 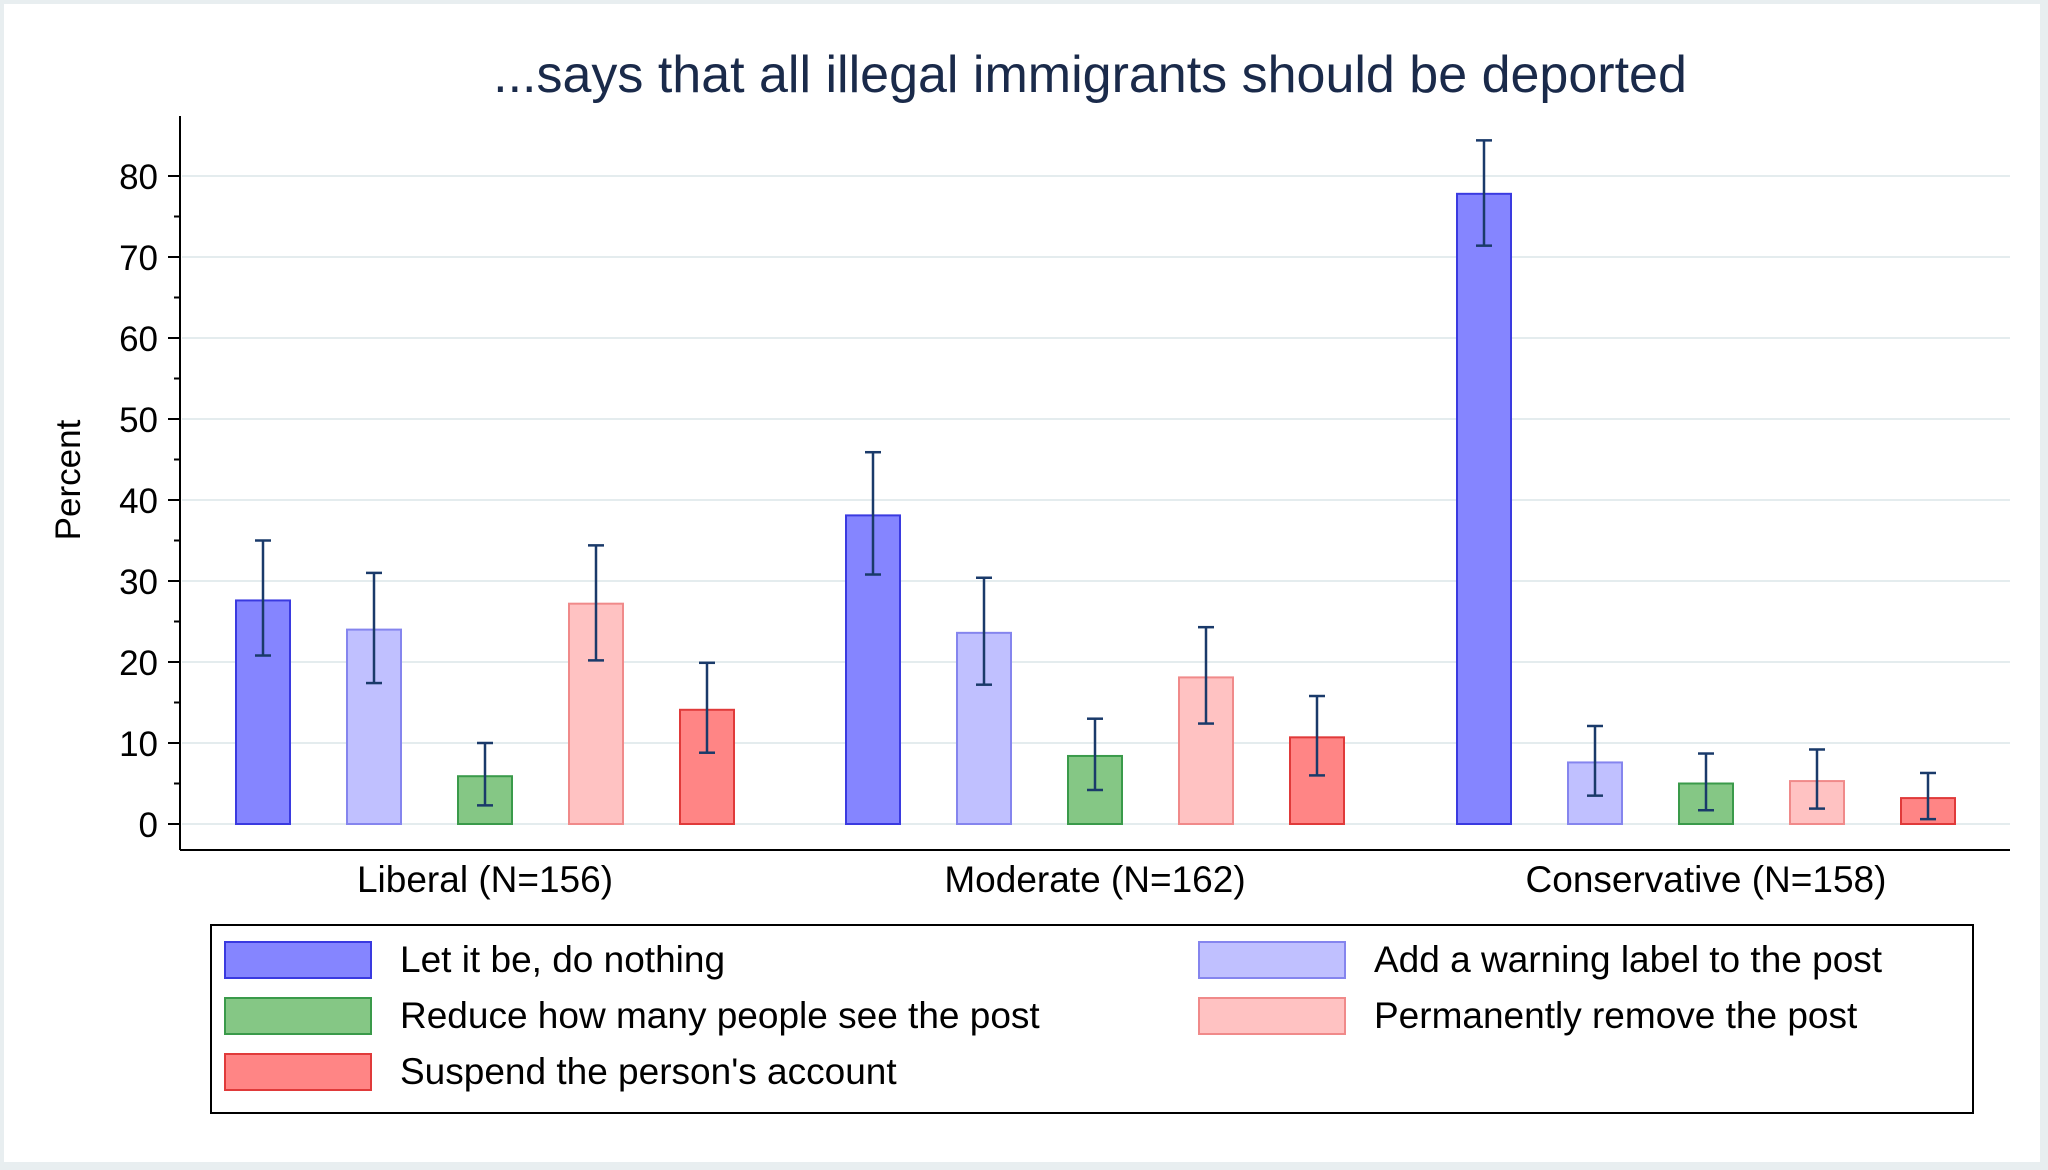 I want to click on y-tick-label: 40, so click(x=138, y=501).